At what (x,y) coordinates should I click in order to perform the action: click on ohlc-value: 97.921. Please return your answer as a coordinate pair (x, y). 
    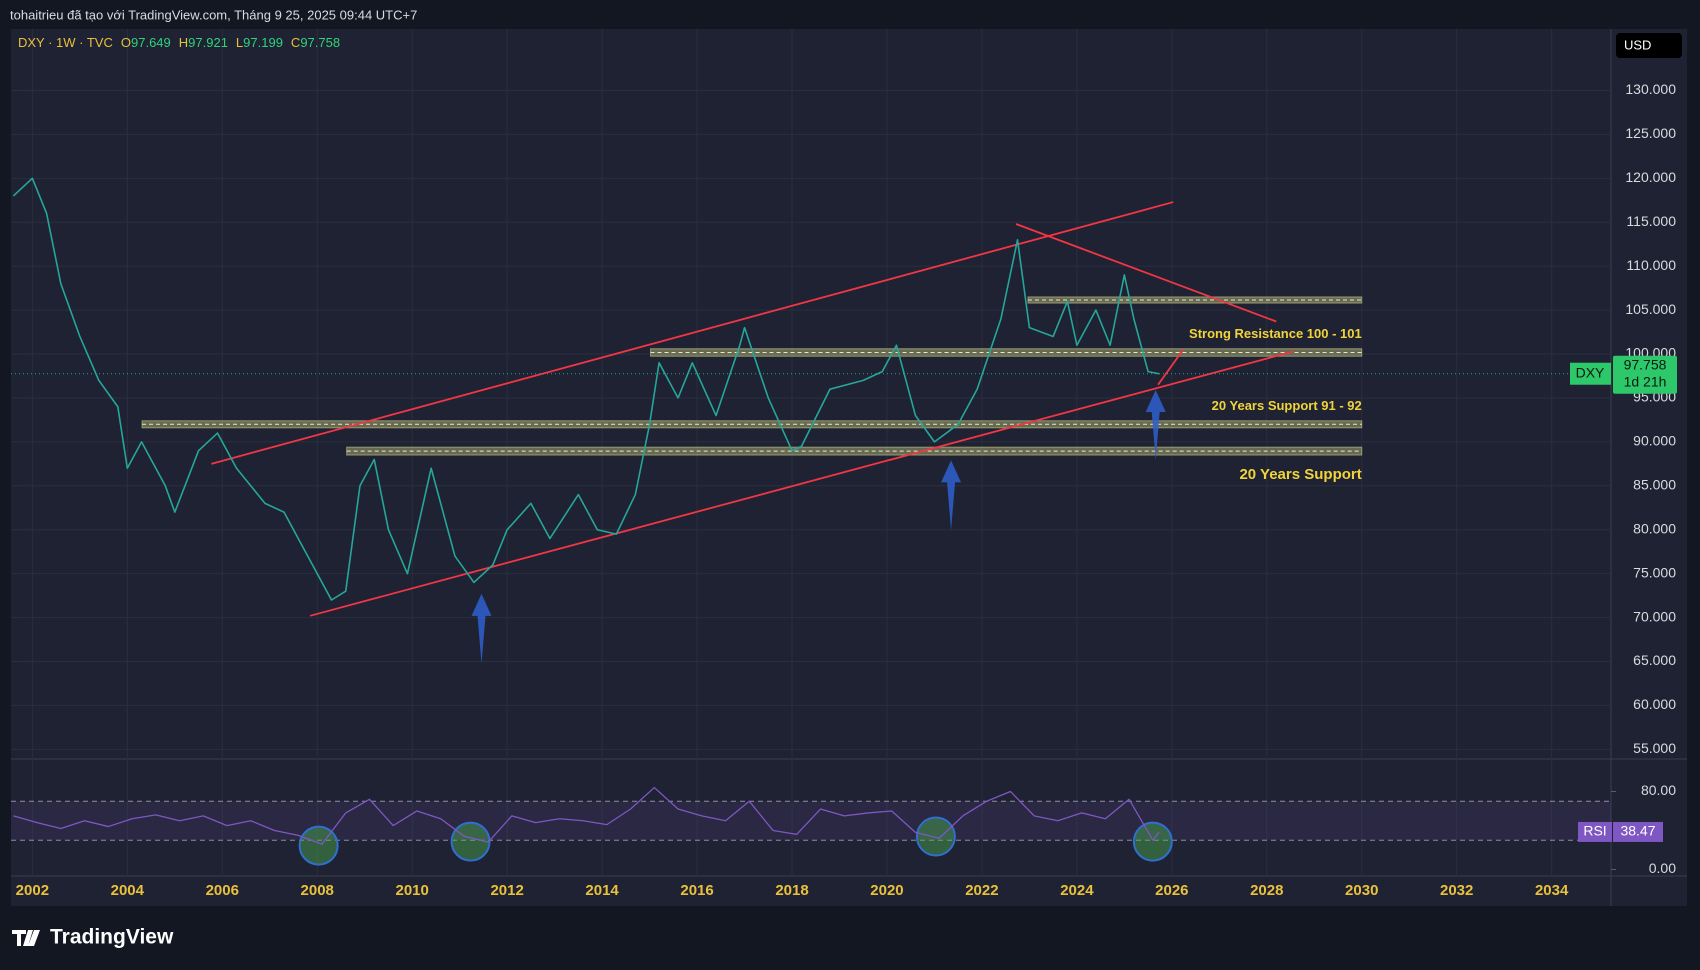
    Looking at the image, I should click on (208, 42).